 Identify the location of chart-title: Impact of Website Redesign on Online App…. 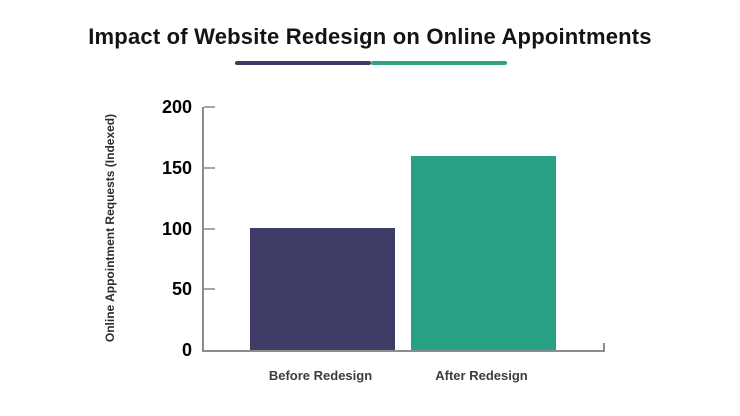
(370, 36).